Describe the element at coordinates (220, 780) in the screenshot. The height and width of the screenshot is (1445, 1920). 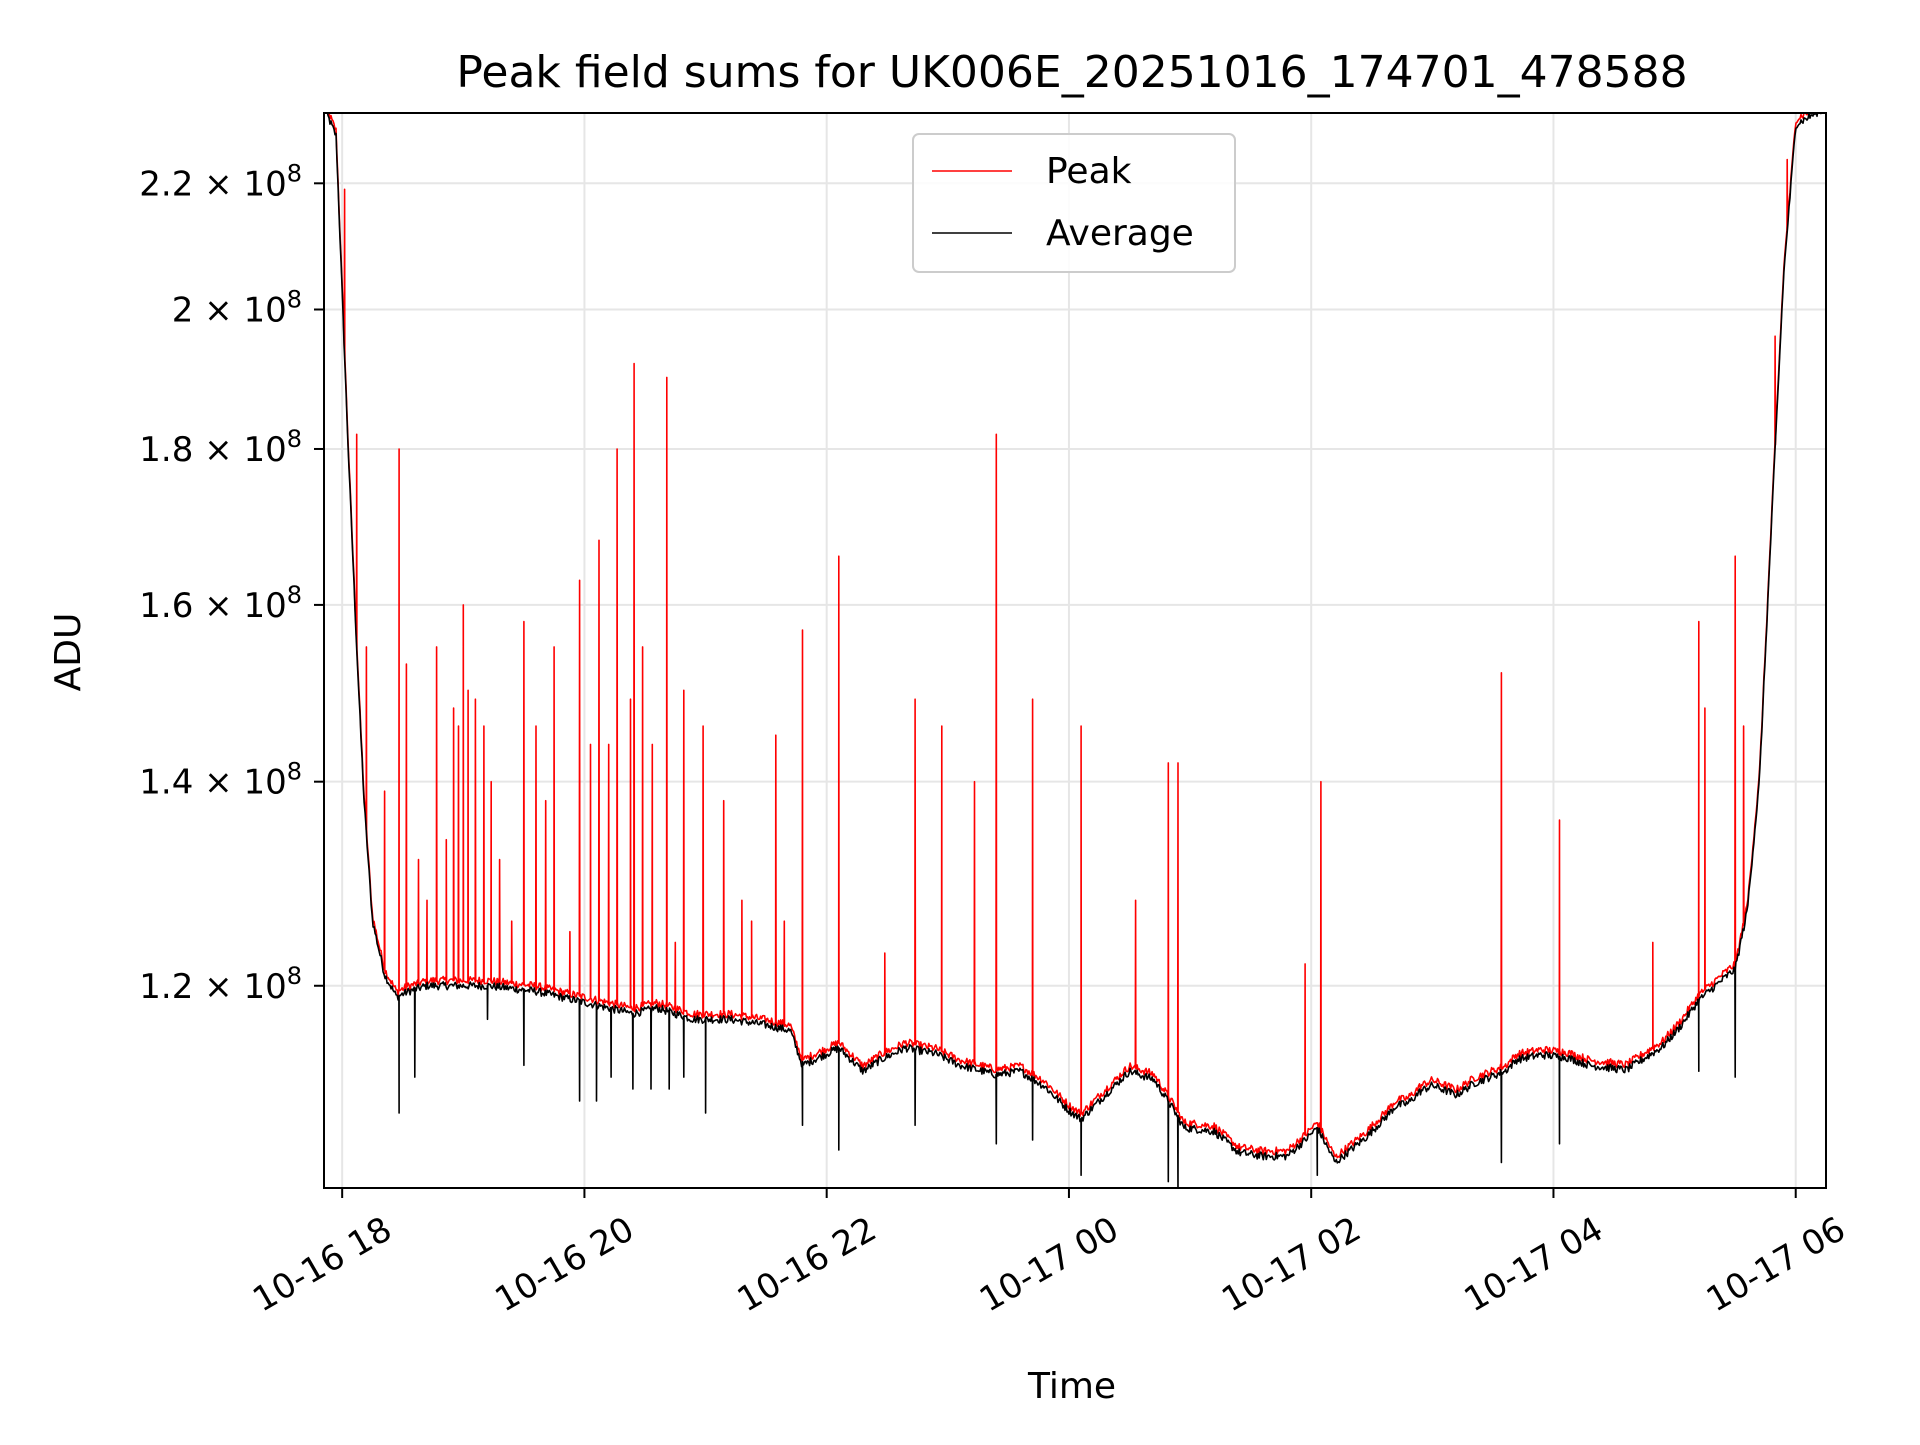
I see `y-tick-label: 1.4 × 108` at that location.